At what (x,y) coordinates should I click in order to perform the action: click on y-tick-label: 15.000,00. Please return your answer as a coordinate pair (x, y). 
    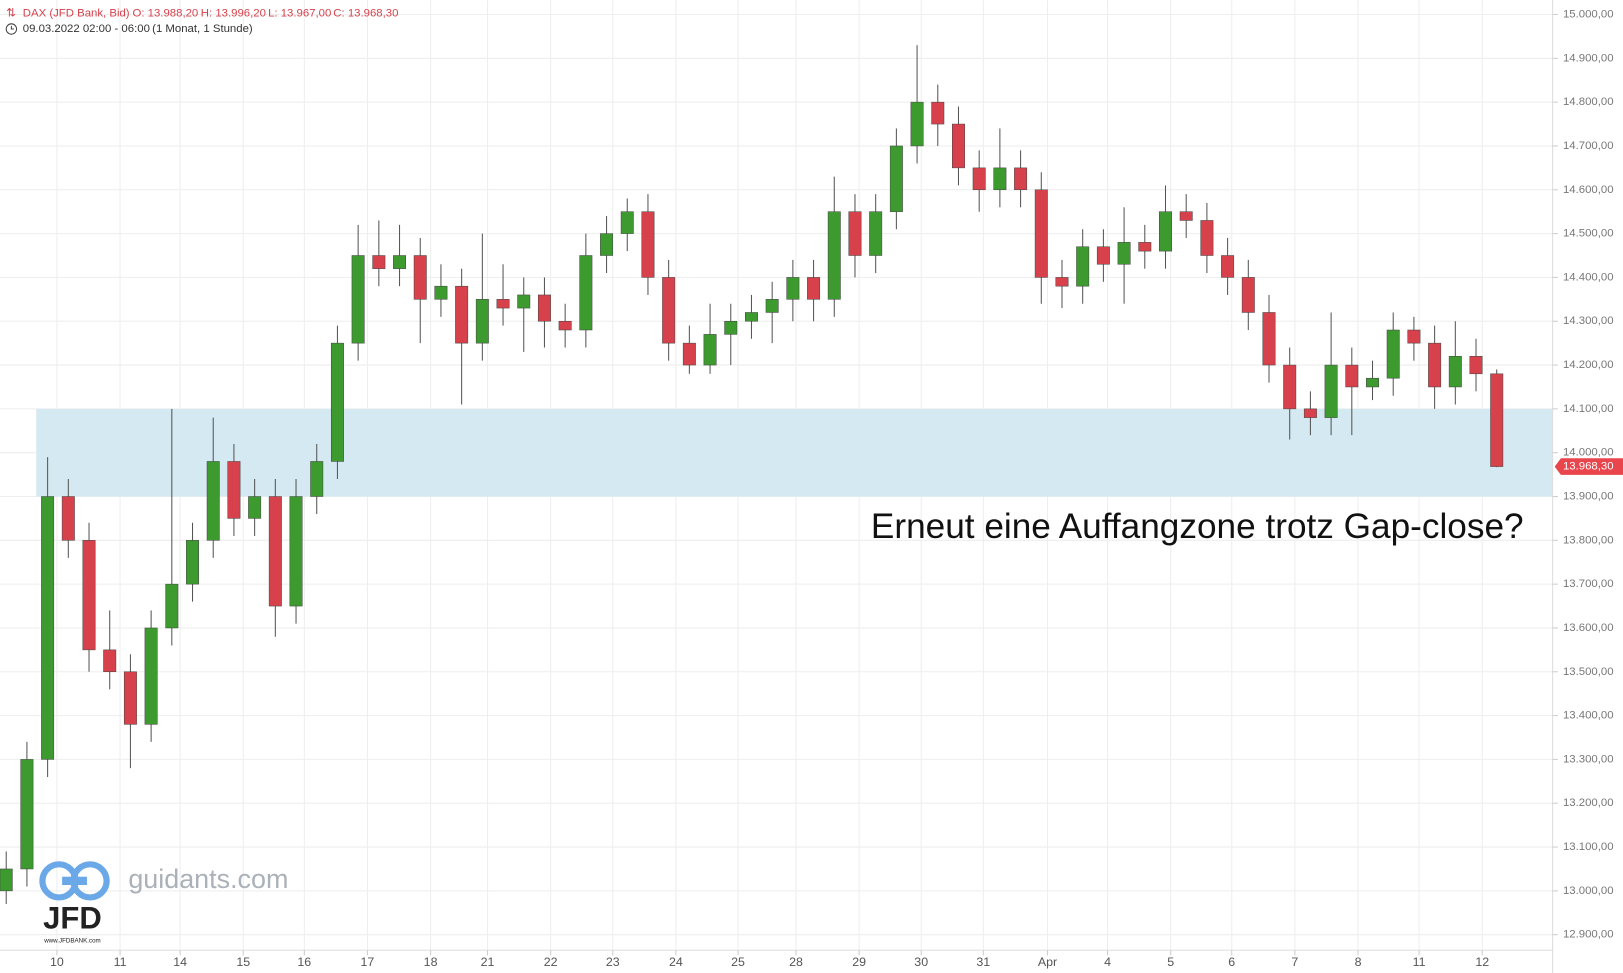
    Looking at the image, I should click on (1588, 15).